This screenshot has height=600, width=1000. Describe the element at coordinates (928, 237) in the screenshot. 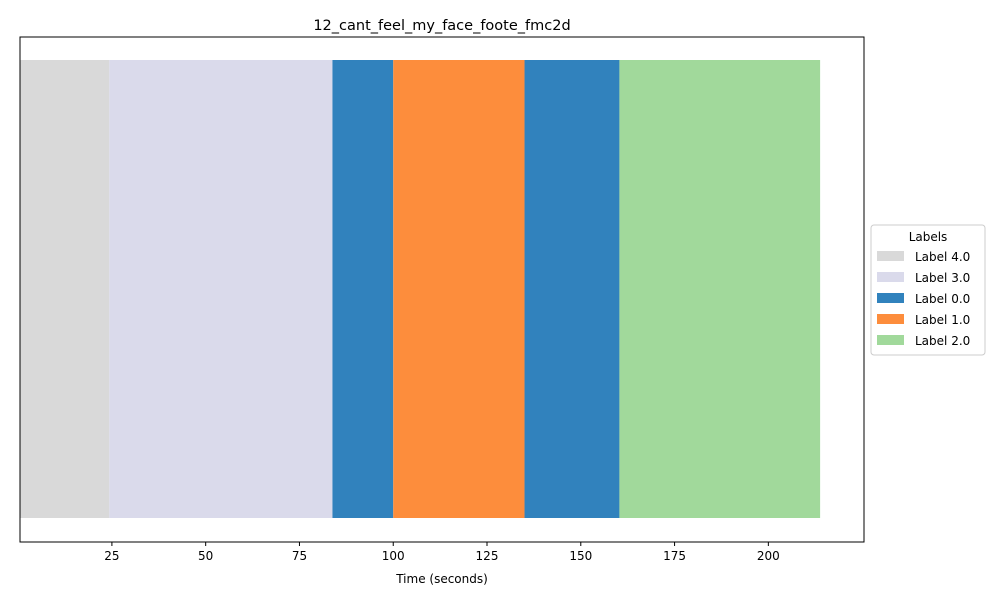

I see `legend-title: Labels` at that location.